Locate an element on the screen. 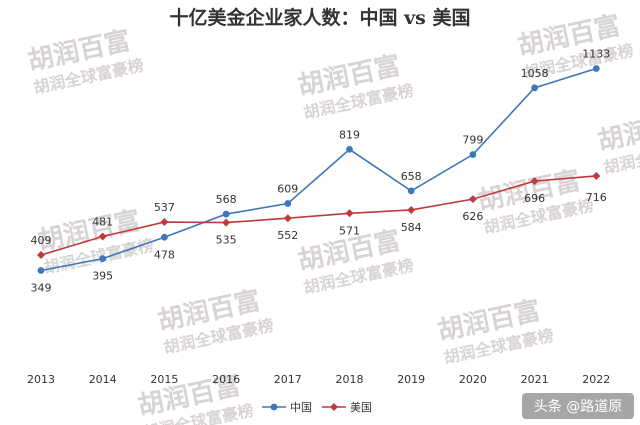 The width and height of the screenshot is (640, 425). x-axis-ticks: 2013 2014 2015 2016 2017 2018 2019 2020 2021 2022 is located at coordinates (318, 379).